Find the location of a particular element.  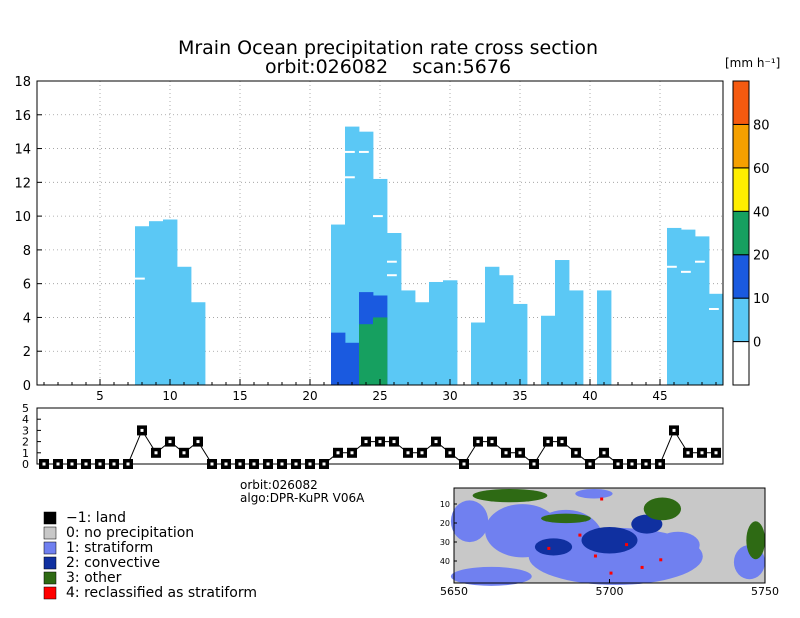

legend-label: 1: stratiform is located at coordinates (109, 548).